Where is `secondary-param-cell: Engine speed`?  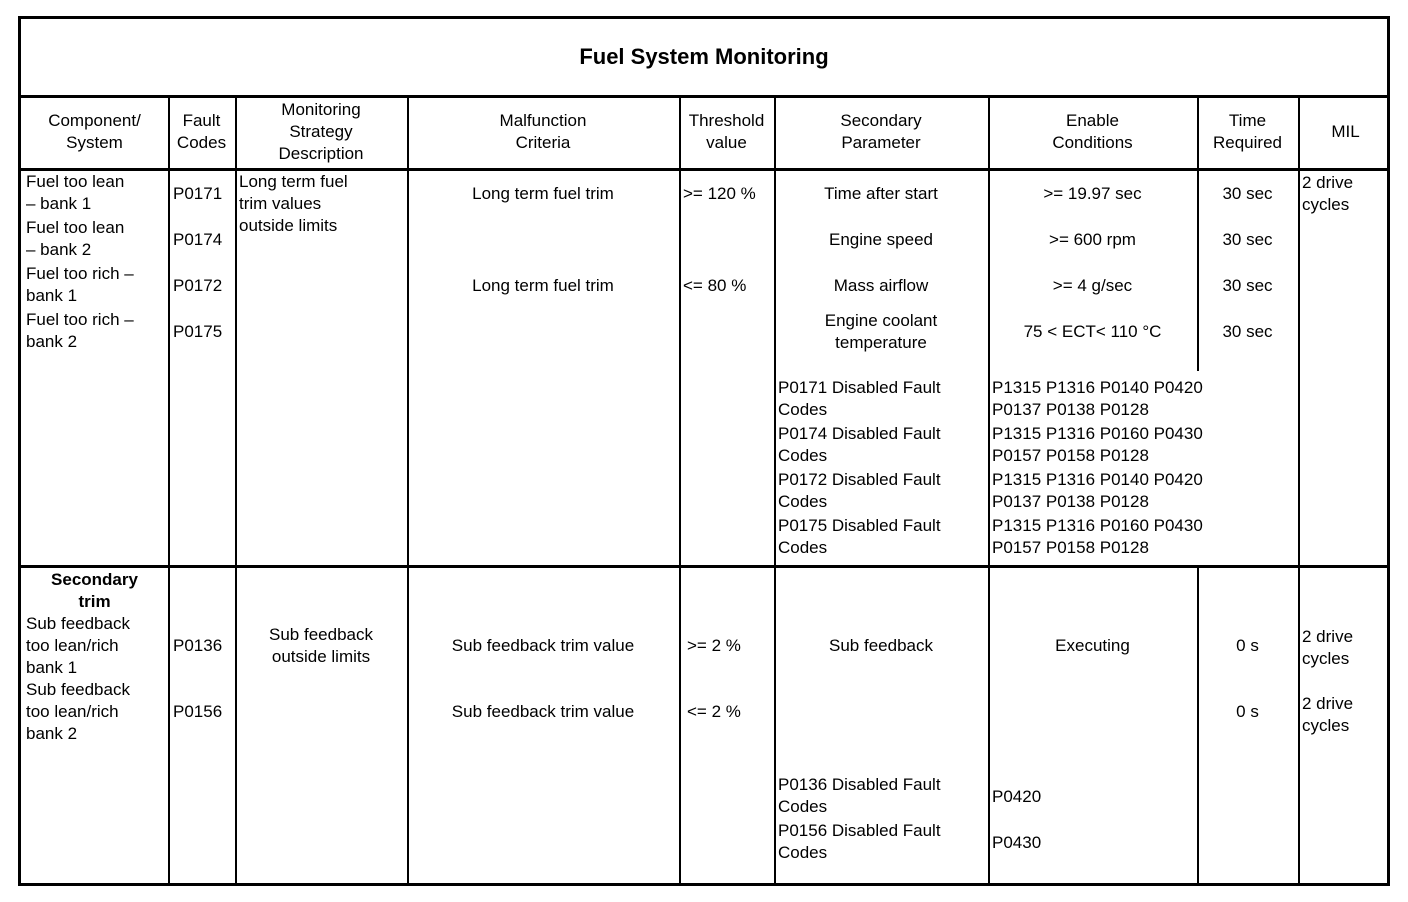 secondary-param-cell: Engine speed is located at coordinates (881, 239).